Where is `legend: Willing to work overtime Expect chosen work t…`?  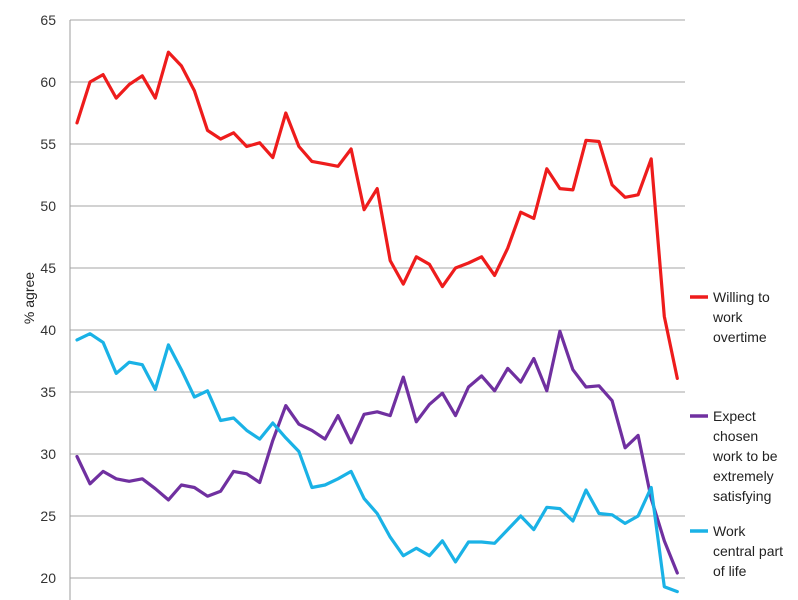
legend: Willing to work overtime Expect chosen work t… is located at coordinates (736, 434).